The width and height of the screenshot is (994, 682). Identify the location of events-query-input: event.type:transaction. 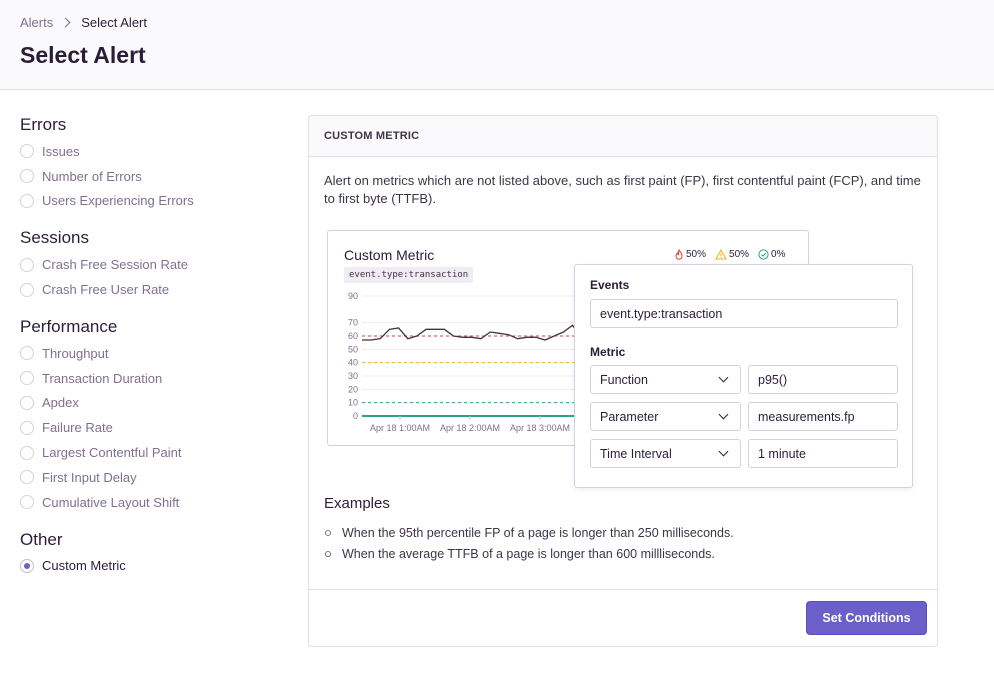
(744, 313).